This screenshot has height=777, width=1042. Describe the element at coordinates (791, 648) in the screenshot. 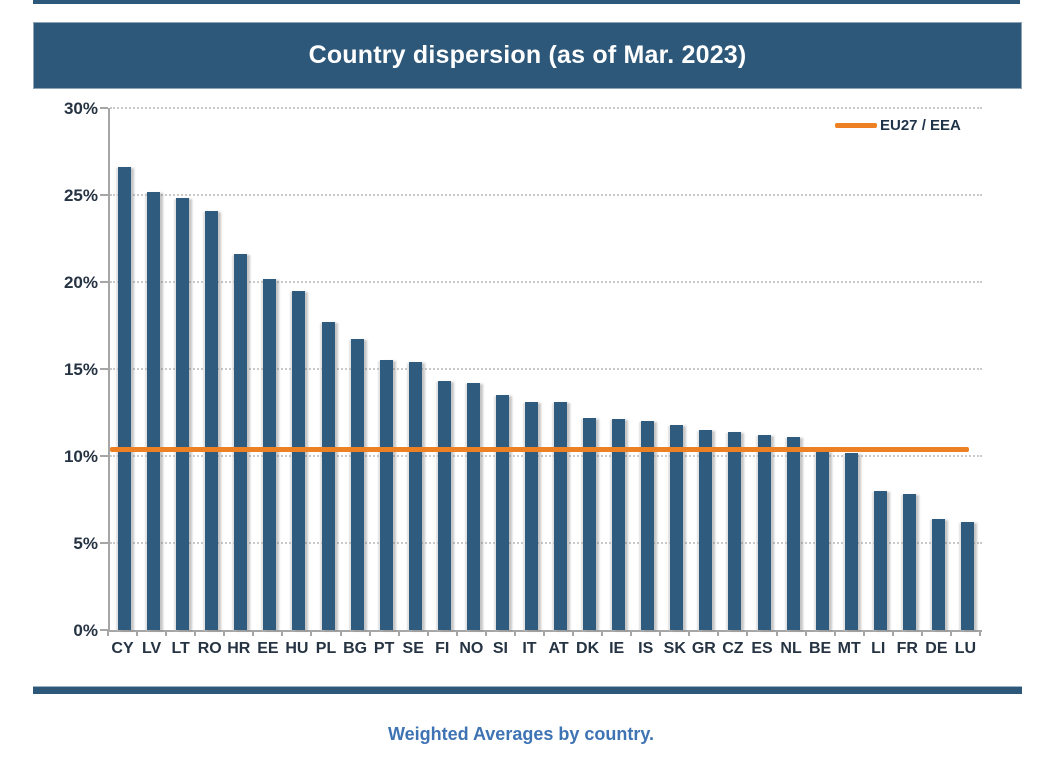

I see `x-axis-label-NL: NL` at that location.